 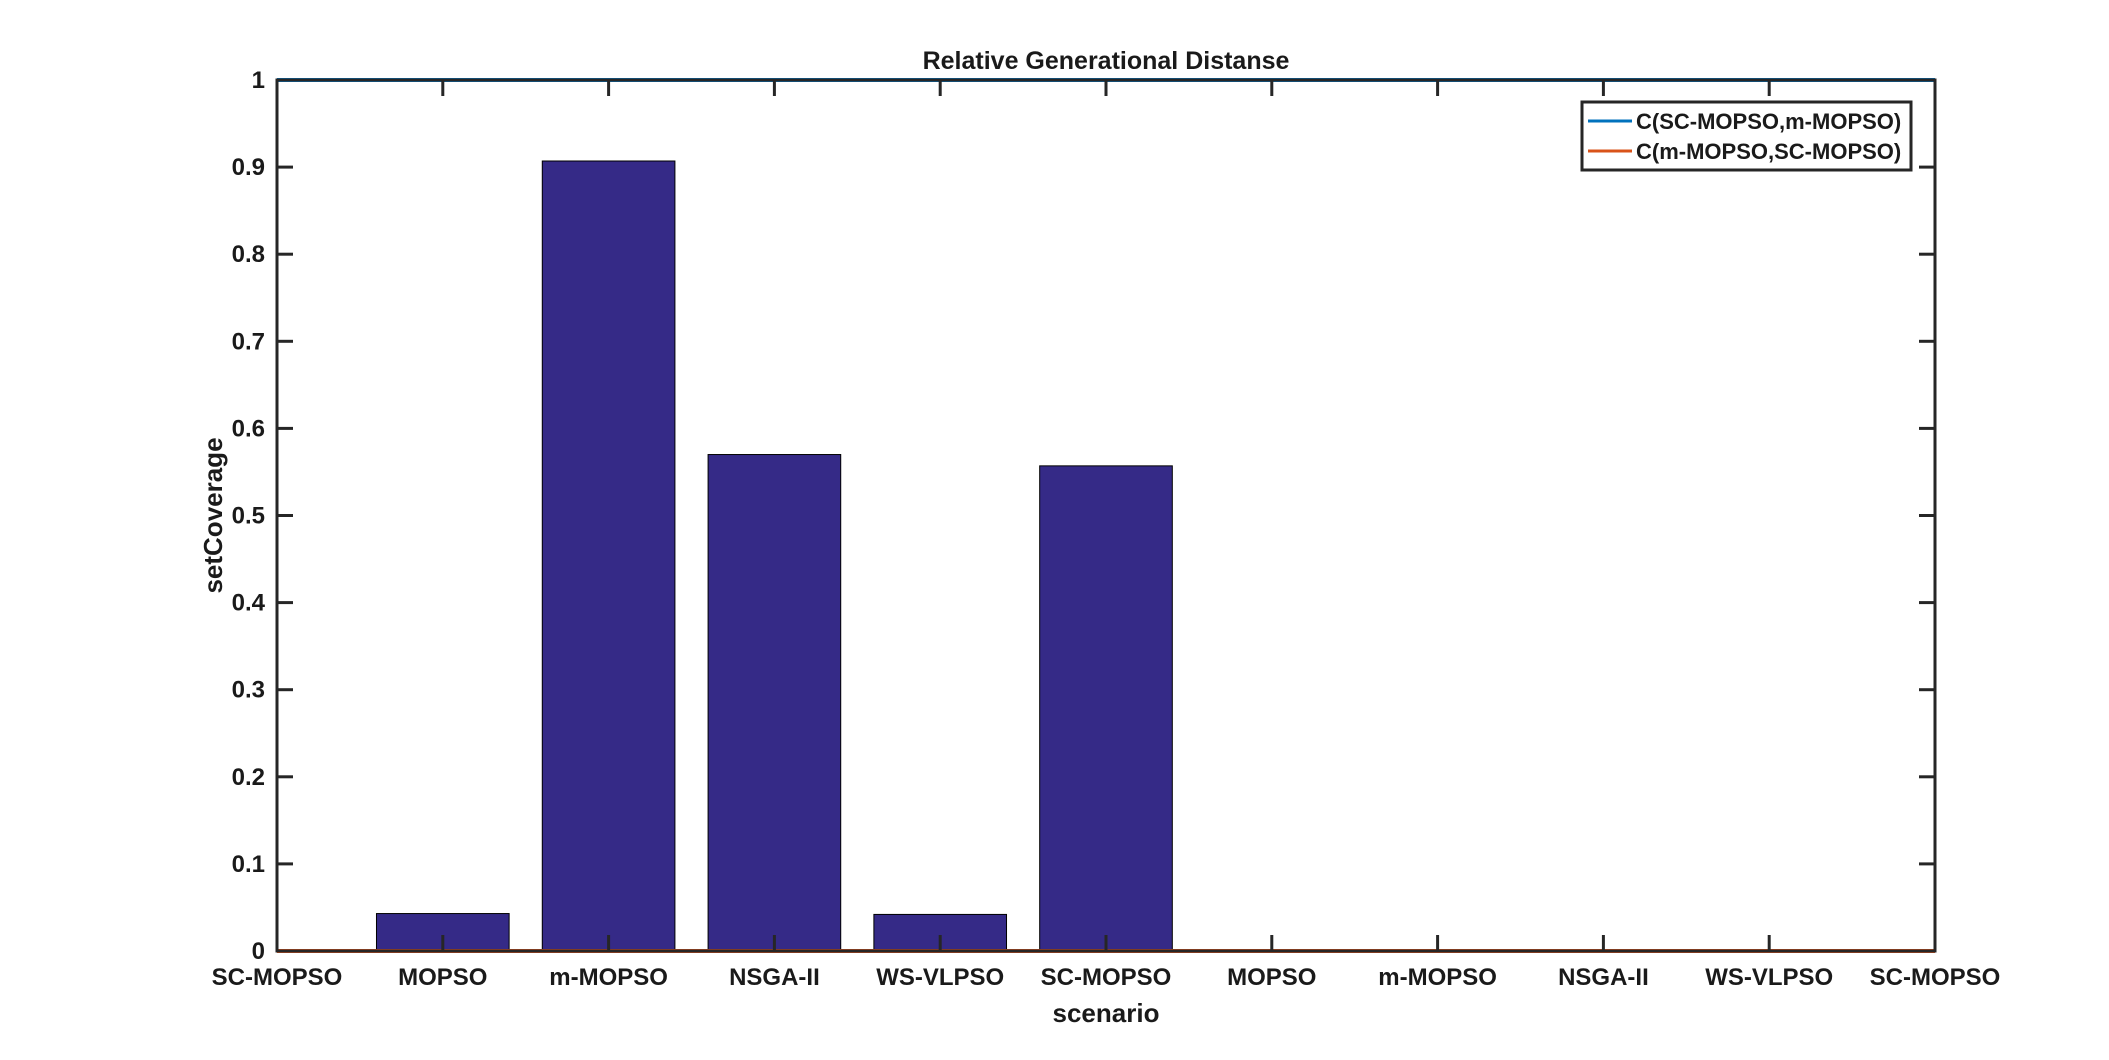 What do you see at coordinates (258, 80) in the screenshot?
I see `y-tick-label-11: 1` at bounding box center [258, 80].